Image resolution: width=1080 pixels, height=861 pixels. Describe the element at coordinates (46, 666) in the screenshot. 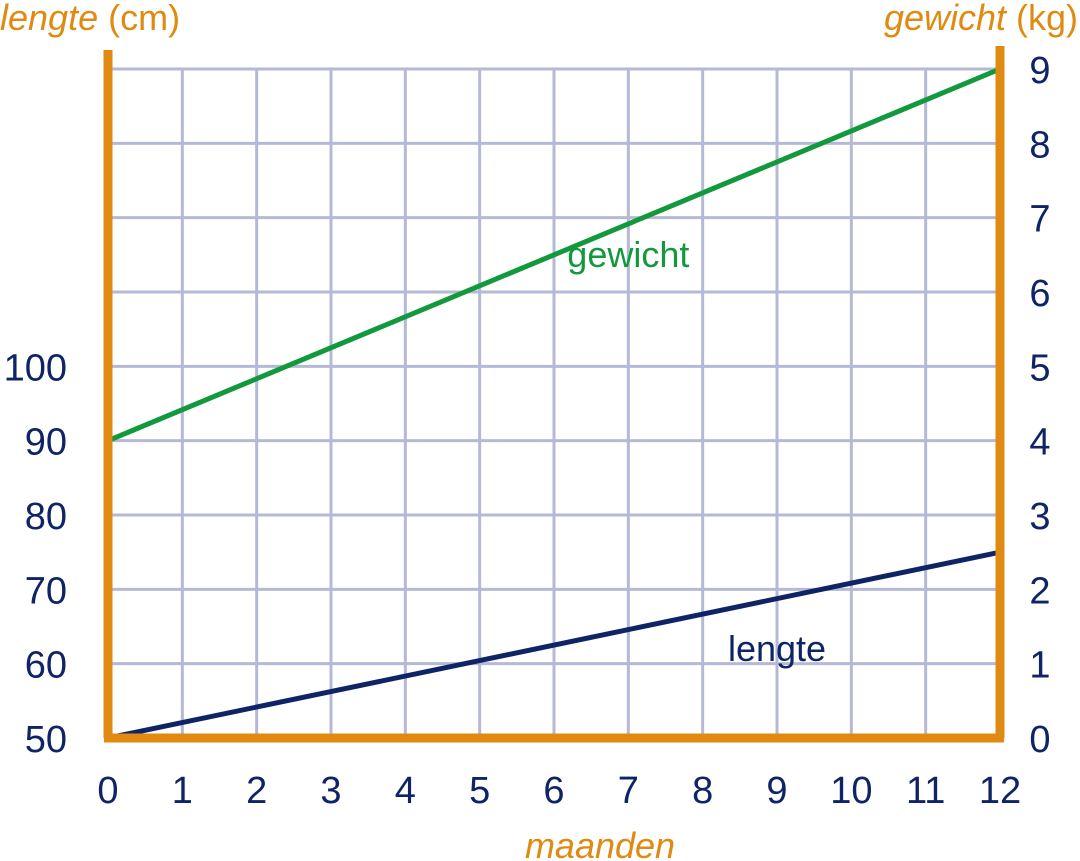

I see `left-tick-label: 60` at that location.